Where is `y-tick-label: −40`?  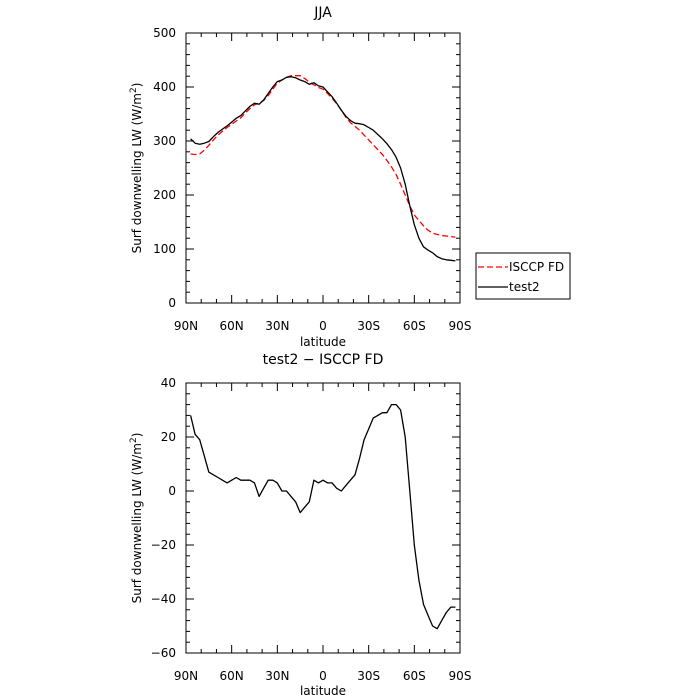 y-tick-label: −40 is located at coordinates (163, 599).